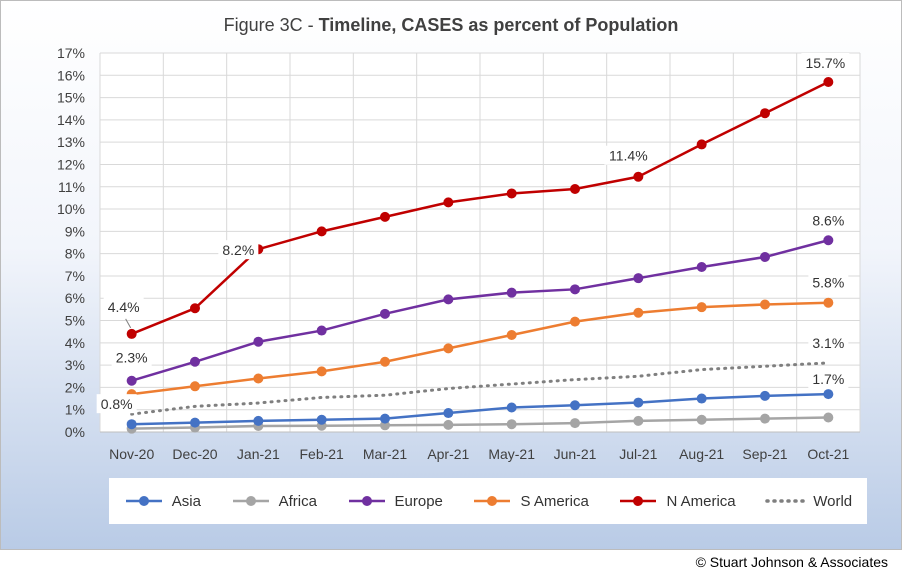 This screenshot has height=576, width=902. What do you see at coordinates (75, 321) in the screenshot?
I see `y-tick-label: 5%` at bounding box center [75, 321].